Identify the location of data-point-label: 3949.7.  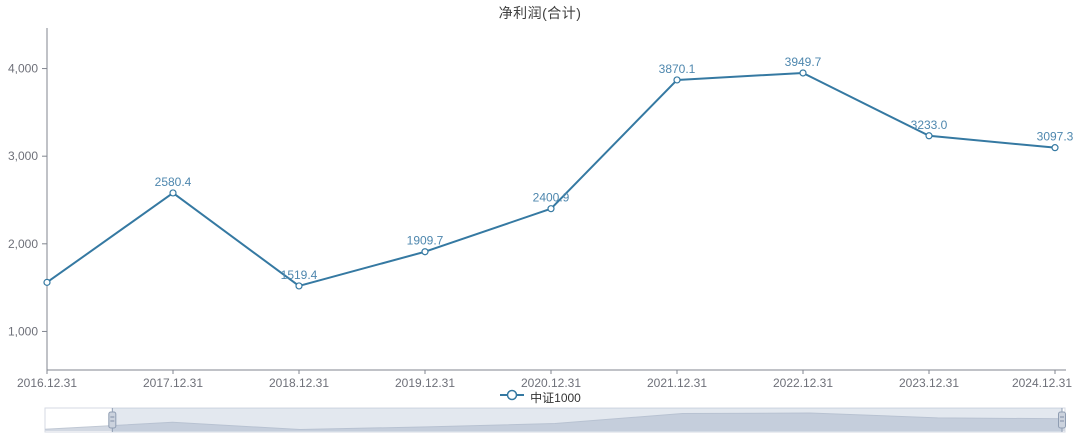
(803, 62).